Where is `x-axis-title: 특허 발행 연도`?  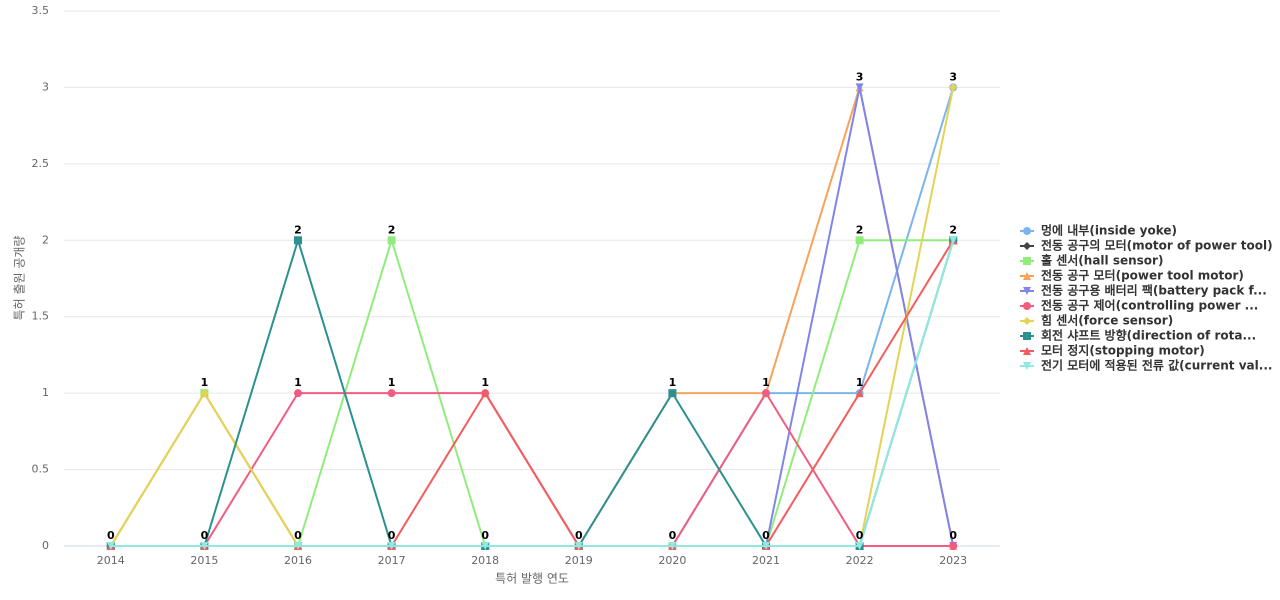
x-axis-title: 특허 발행 연도 is located at coordinates (532, 578).